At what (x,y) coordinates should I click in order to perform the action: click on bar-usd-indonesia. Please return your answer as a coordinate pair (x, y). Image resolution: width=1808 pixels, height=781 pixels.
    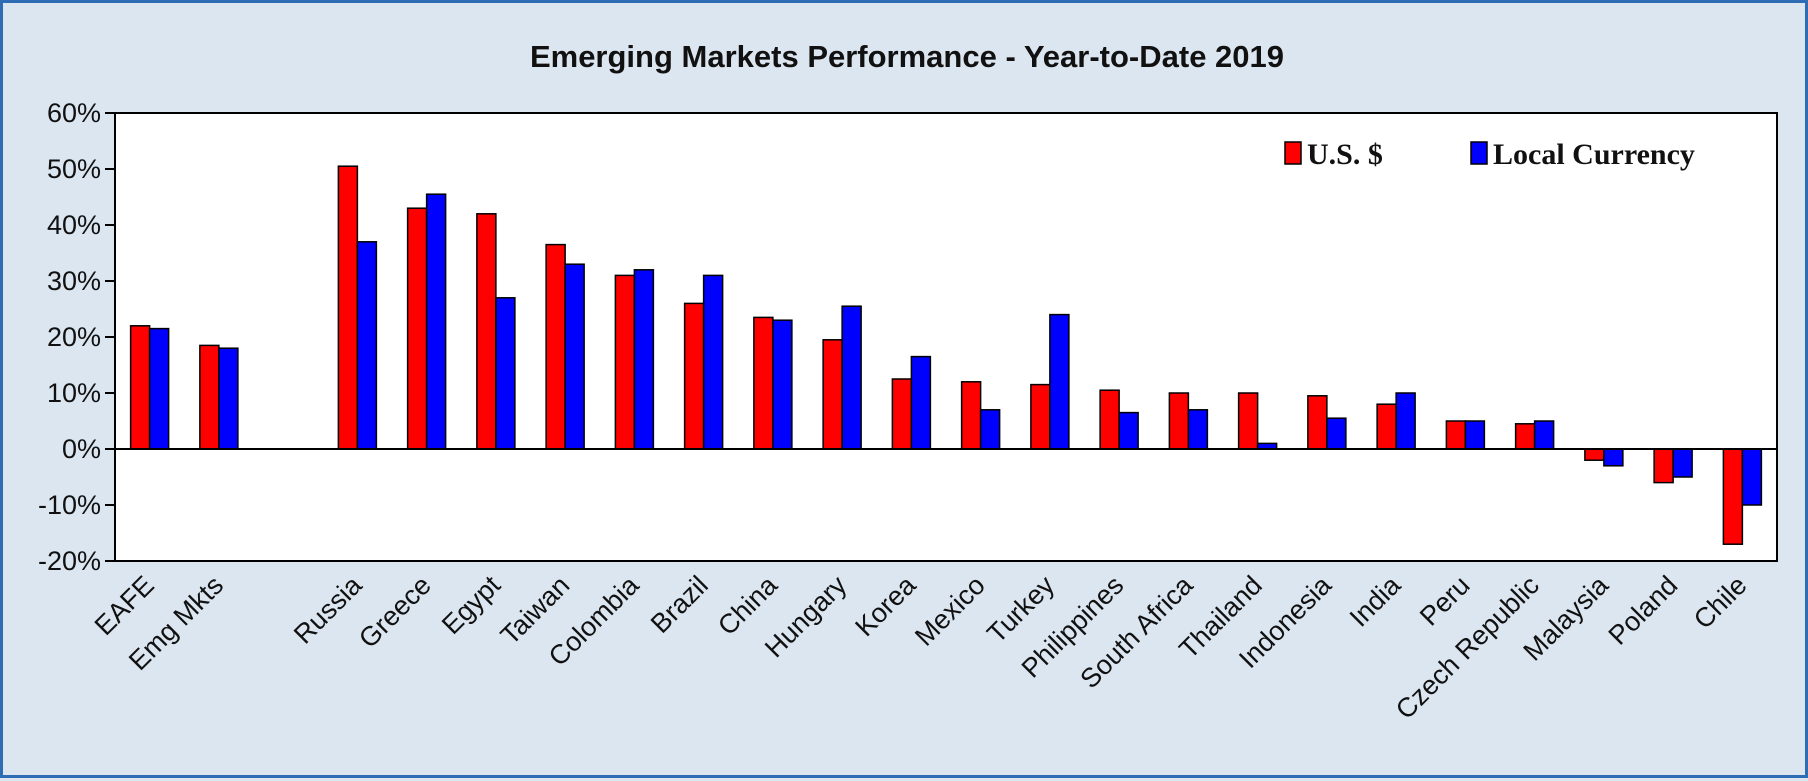
    Looking at the image, I should click on (1317, 422).